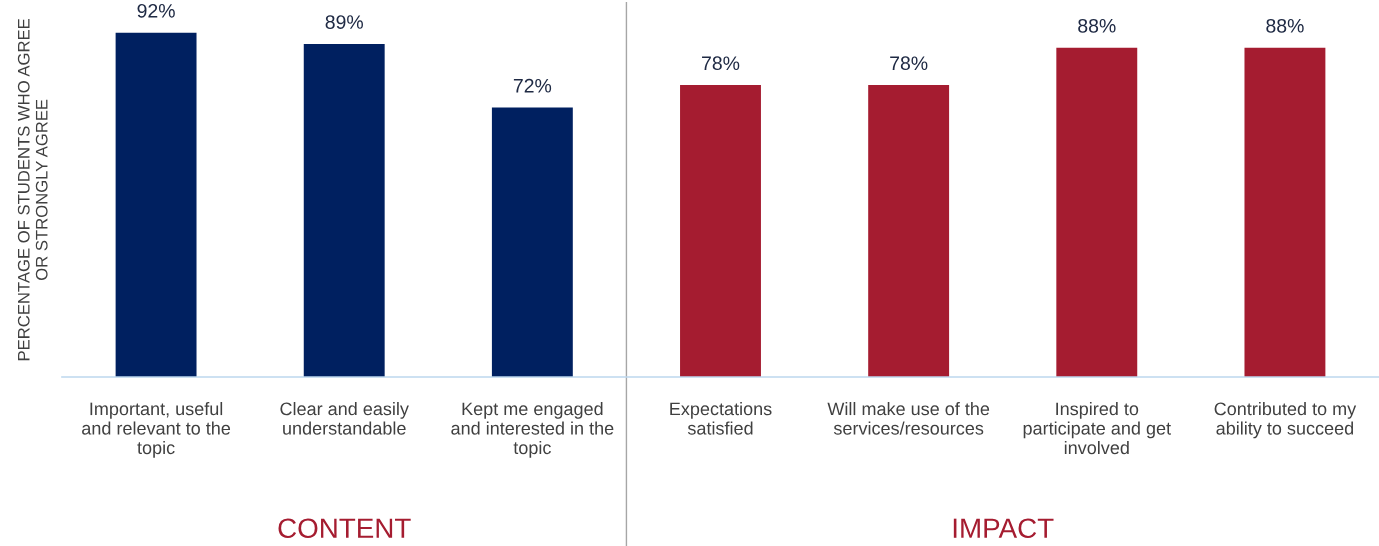 Image resolution: width=1379 pixels, height=546 pixels. Describe the element at coordinates (908, 418) in the screenshot. I see `x-tick-label: Will make use of the services/resources` at that location.